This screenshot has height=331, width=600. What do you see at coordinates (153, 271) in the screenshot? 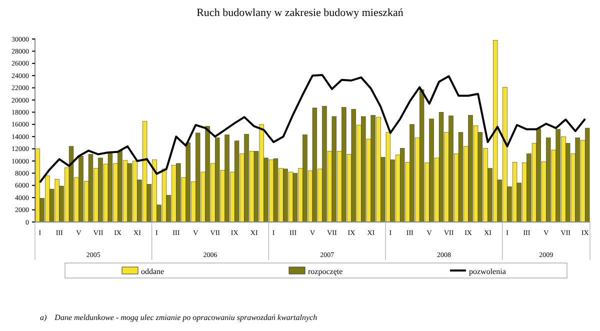
I see `legend-label: oddane` at bounding box center [153, 271].